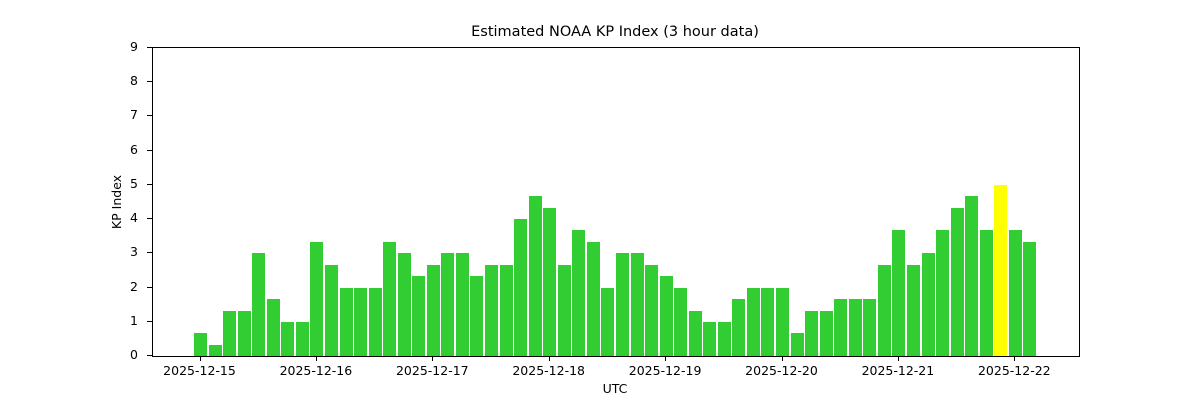 Image resolution: width=1200 pixels, height=400 pixels. Describe the element at coordinates (134, 252) in the screenshot. I see `y-tick-label: 3` at that location.